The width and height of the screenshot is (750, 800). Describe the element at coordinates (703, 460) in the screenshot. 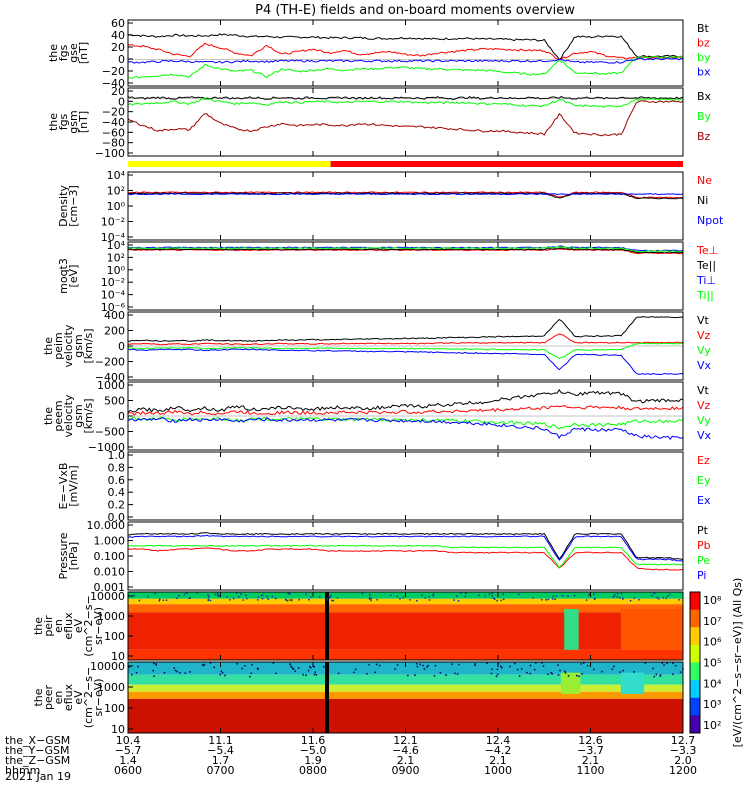

I see `legend-entry: Ez` at that location.